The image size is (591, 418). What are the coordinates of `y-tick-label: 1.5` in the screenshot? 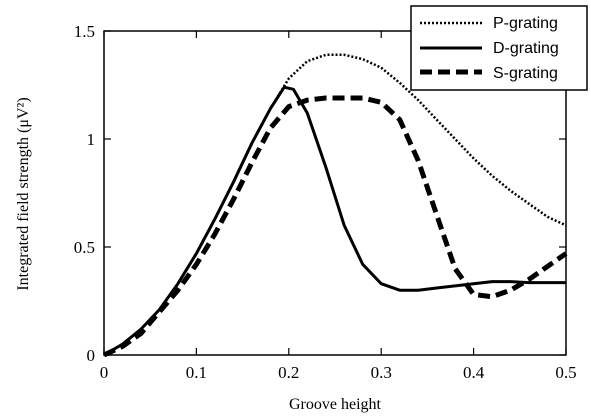 It's located at (84, 31).